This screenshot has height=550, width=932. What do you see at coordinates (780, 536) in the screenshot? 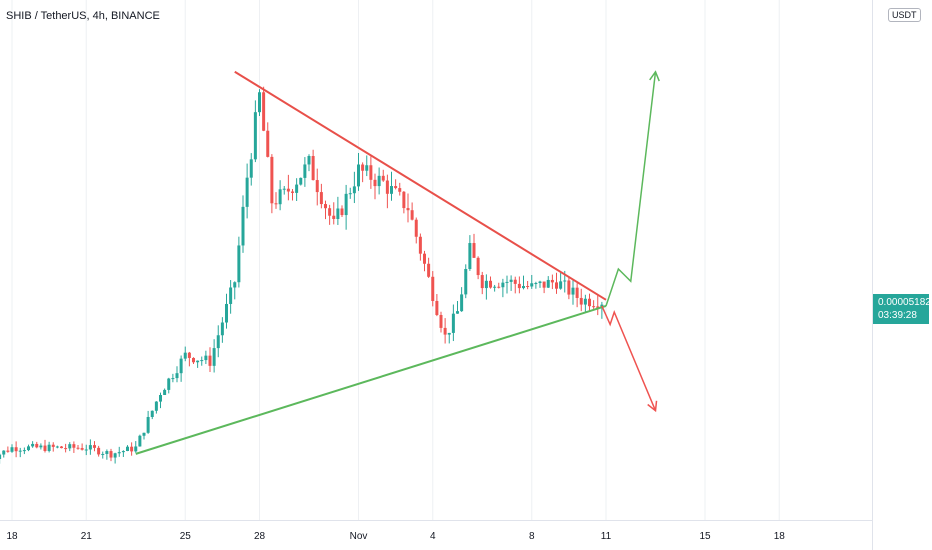
I see `x-tick-label: 18` at bounding box center [780, 536].